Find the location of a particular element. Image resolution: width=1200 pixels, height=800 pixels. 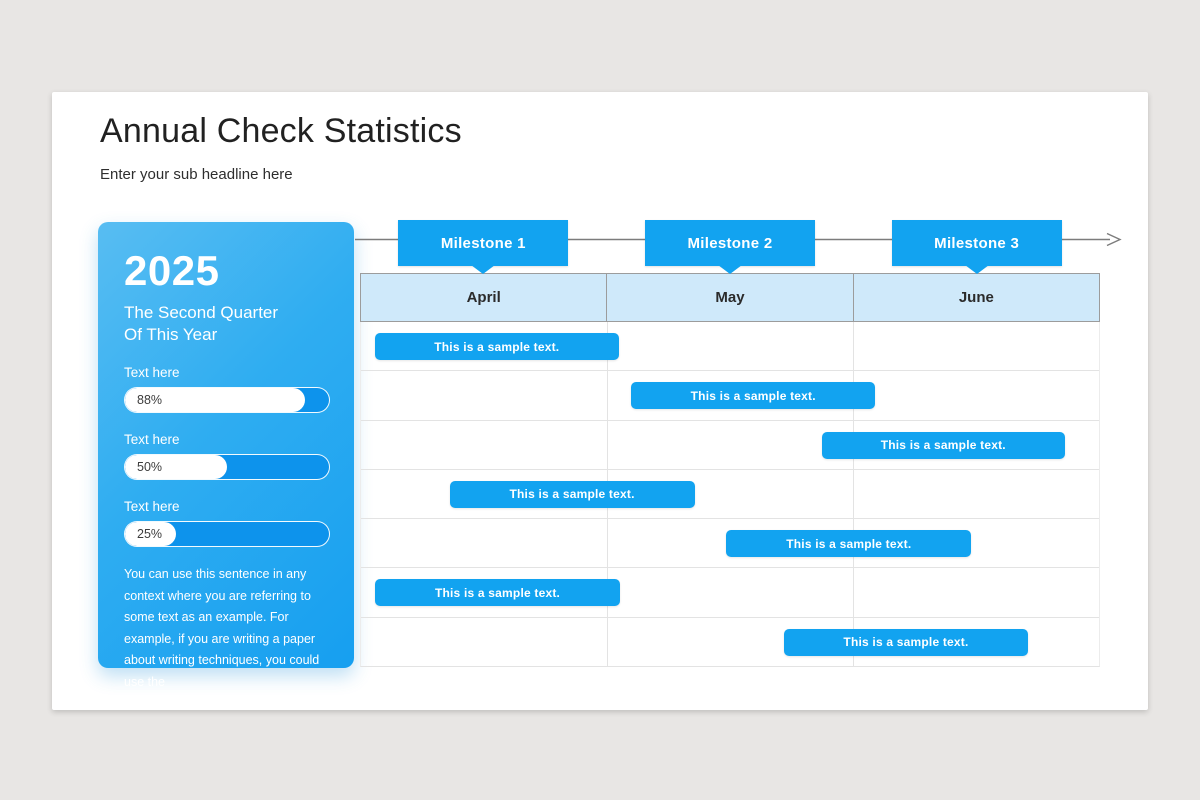

milestone-row: Milestone 1 Milestone 2 Milestone 3 is located at coordinates (730, 247).